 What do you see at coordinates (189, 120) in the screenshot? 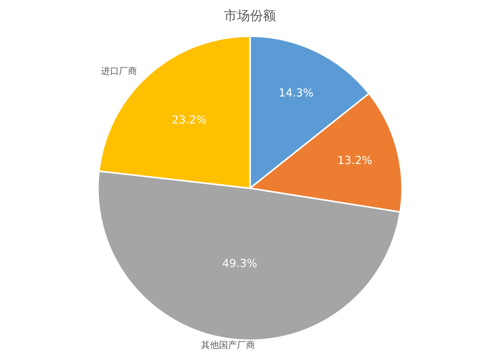
I see `data-label: 23.2%` at bounding box center [189, 120].